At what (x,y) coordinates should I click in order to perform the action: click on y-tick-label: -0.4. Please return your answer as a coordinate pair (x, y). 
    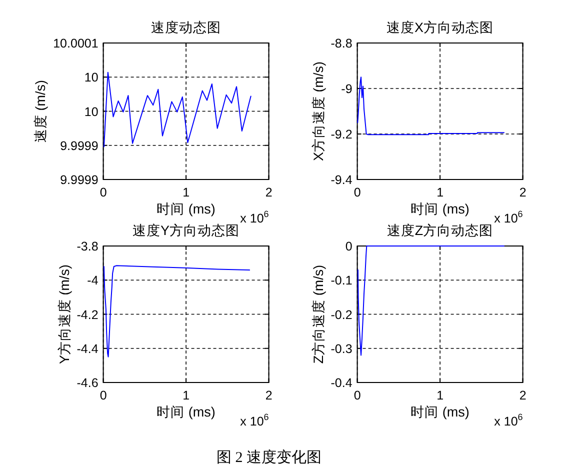
    Looking at the image, I should click on (341, 383).